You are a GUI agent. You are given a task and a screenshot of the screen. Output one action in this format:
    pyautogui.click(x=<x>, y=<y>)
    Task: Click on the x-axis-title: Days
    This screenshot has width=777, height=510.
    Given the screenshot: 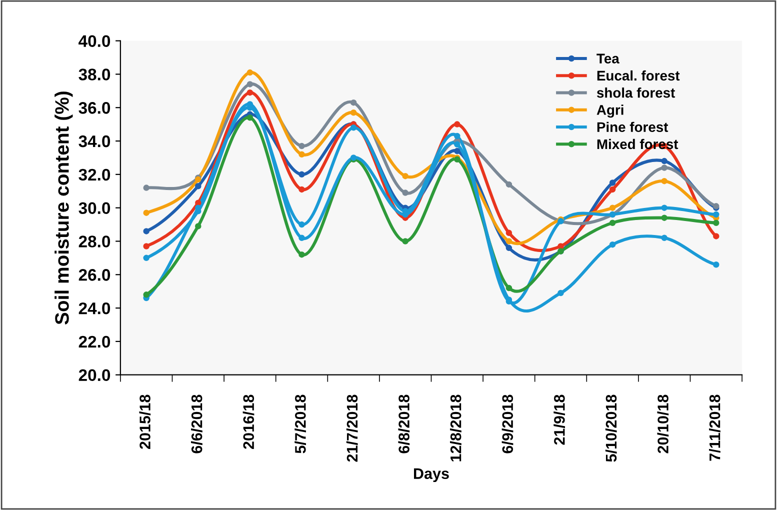 What is the action you would take?
    pyautogui.click(x=431, y=475)
    